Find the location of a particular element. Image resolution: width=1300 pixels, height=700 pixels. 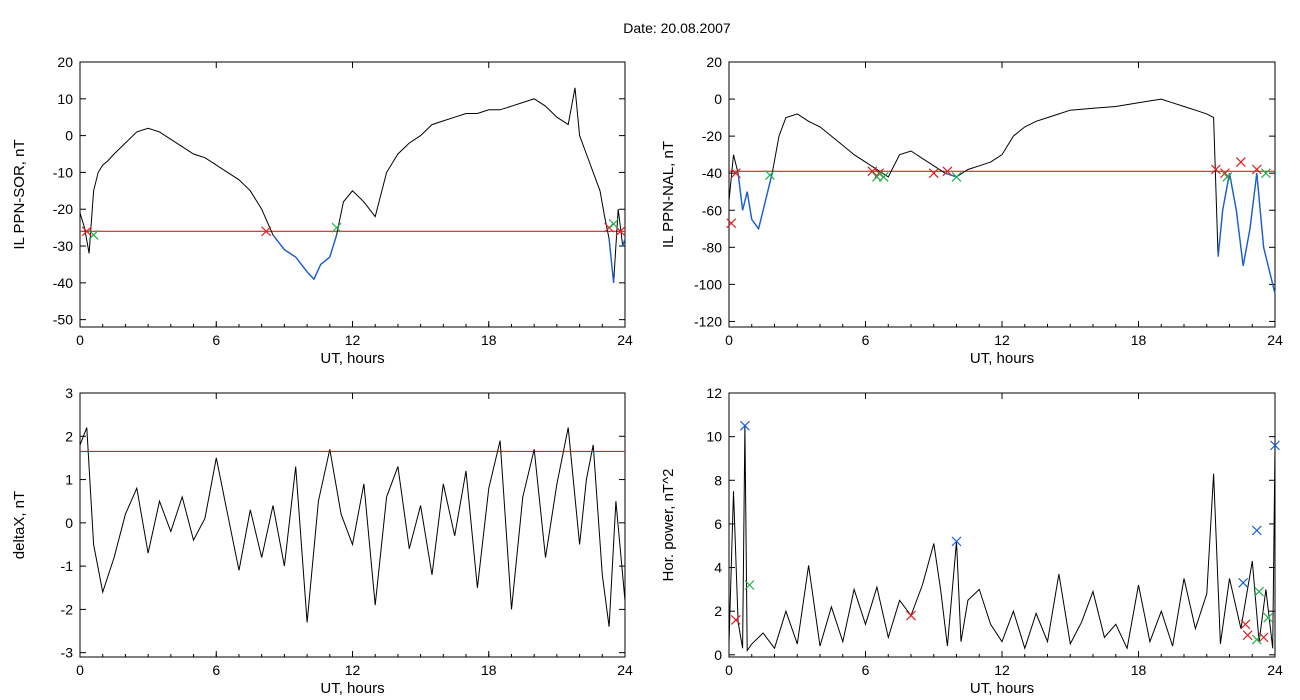

y-axis-label: IL PPN-SOR, nT is located at coordinates (19, 194).